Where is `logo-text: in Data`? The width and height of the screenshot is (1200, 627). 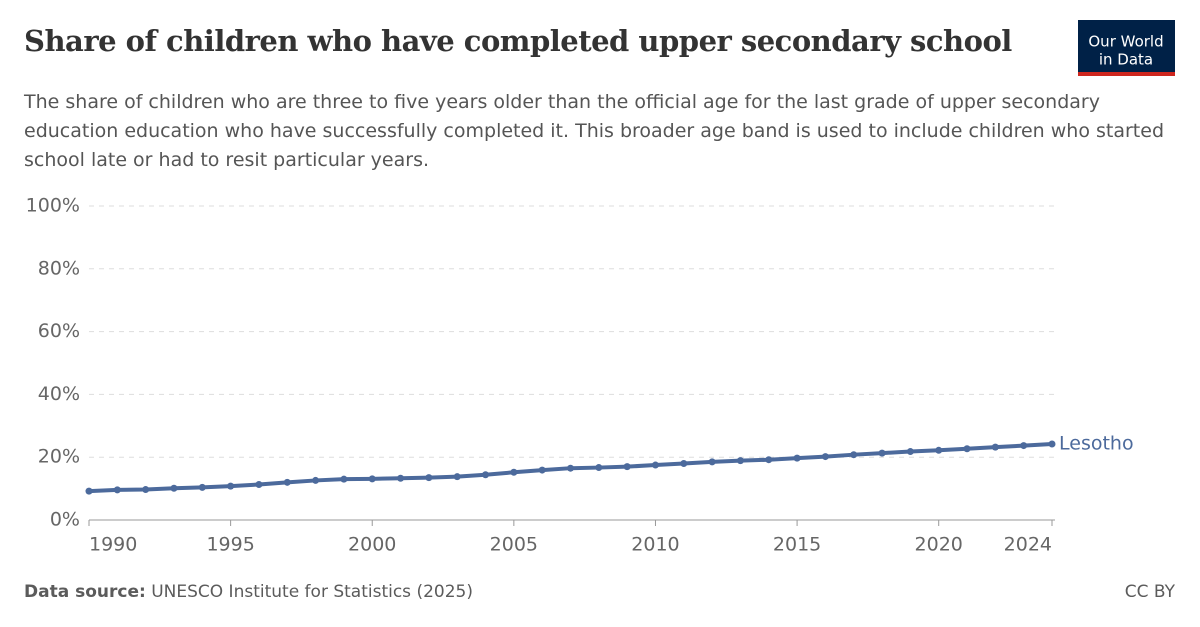 logo-text: in Data is located at coordinates (1126, 60).